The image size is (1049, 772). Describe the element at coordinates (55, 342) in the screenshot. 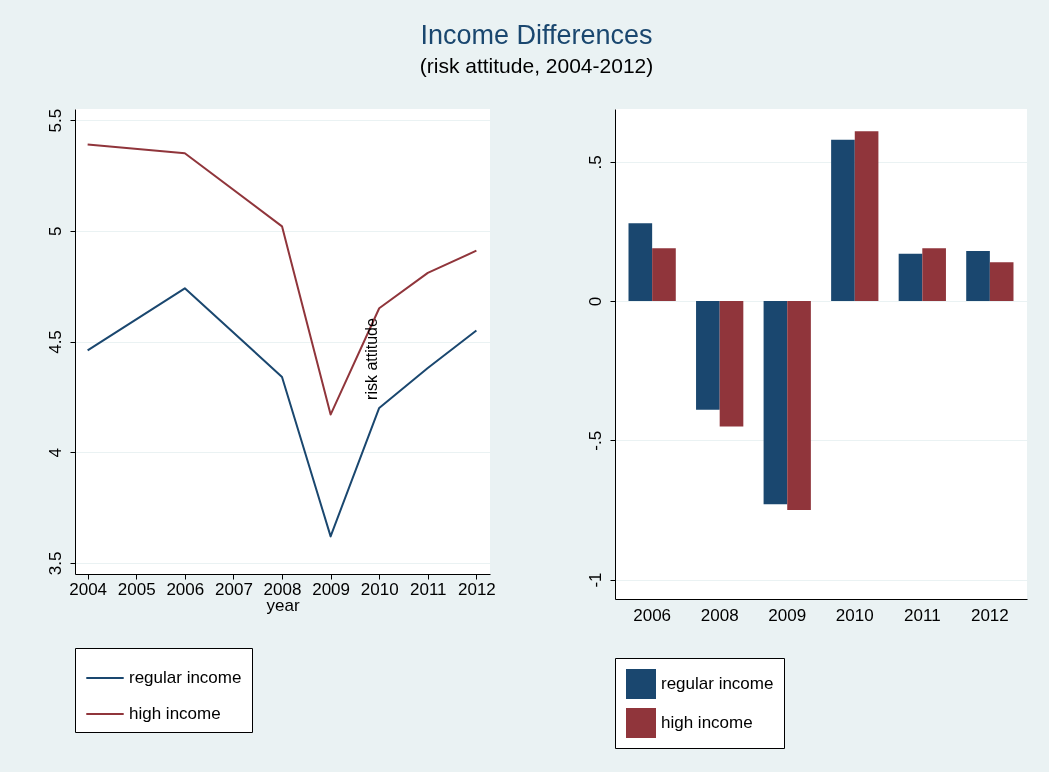

I see `y-tick-label: 4.5` at that location.